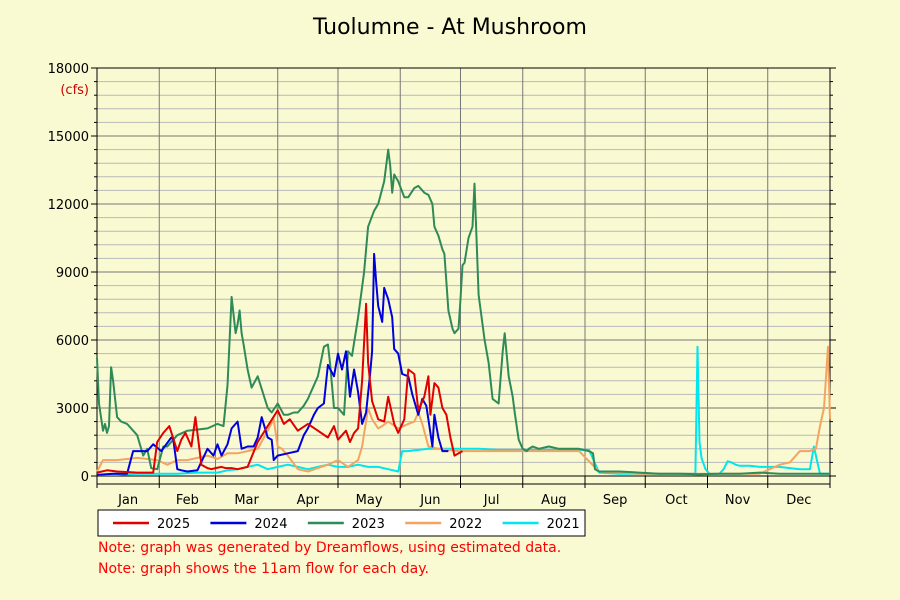  What do you see at coordinates (72, 341) in the screenshot?
I see `y-tick-label: 6000` at bounding box center [72, 341].